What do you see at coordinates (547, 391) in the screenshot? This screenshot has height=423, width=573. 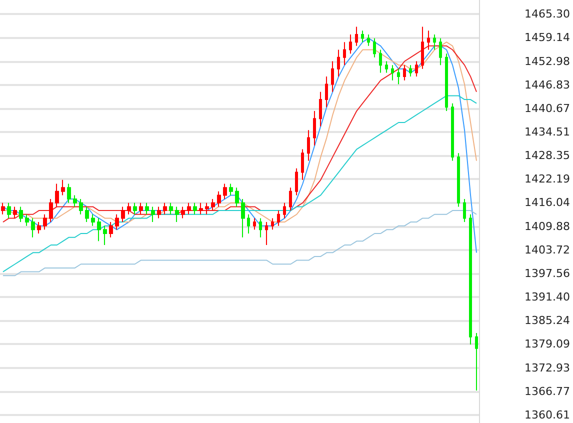 I see `y-tick-label: 1366.77` at bounding box center [547, 391].